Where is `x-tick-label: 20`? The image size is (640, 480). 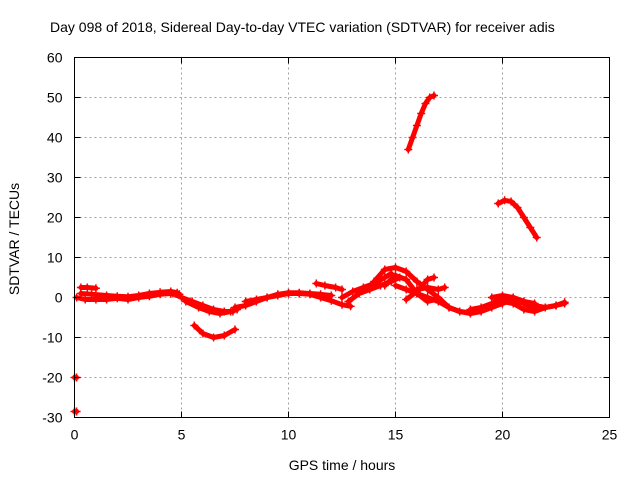 x-tick-label: 20 is located at coordinates (503, 435).